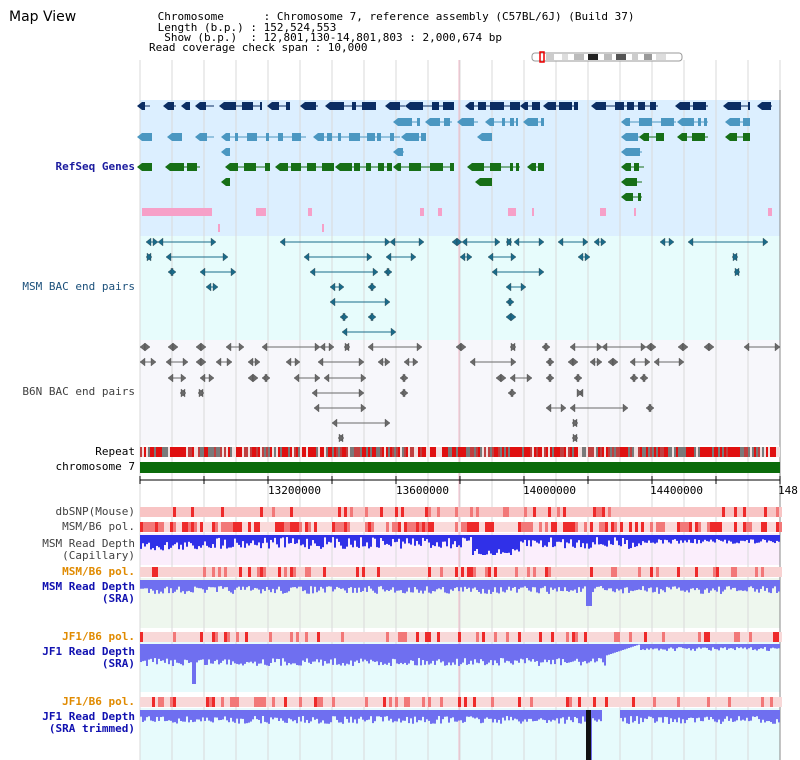 Image resolution: width=800 pixels, height=760 pixels. I want to click on msm-bac-end-right, so click(523, 287).